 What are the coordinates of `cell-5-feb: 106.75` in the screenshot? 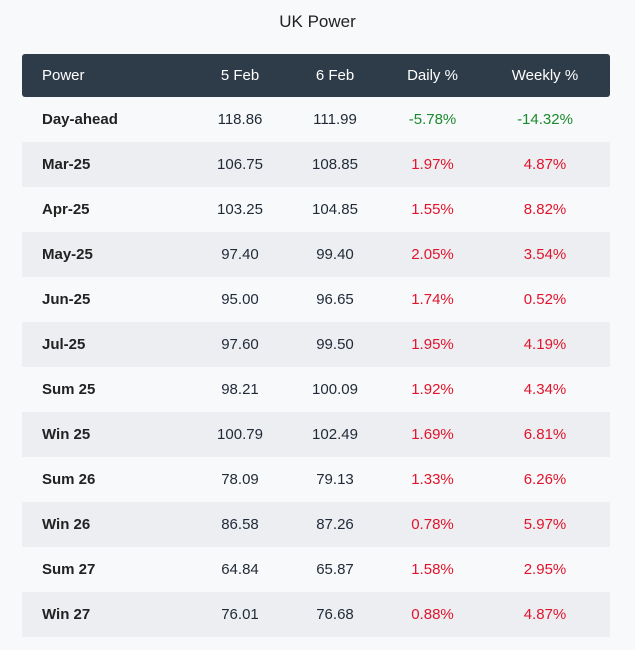 It's located at (240, 164).